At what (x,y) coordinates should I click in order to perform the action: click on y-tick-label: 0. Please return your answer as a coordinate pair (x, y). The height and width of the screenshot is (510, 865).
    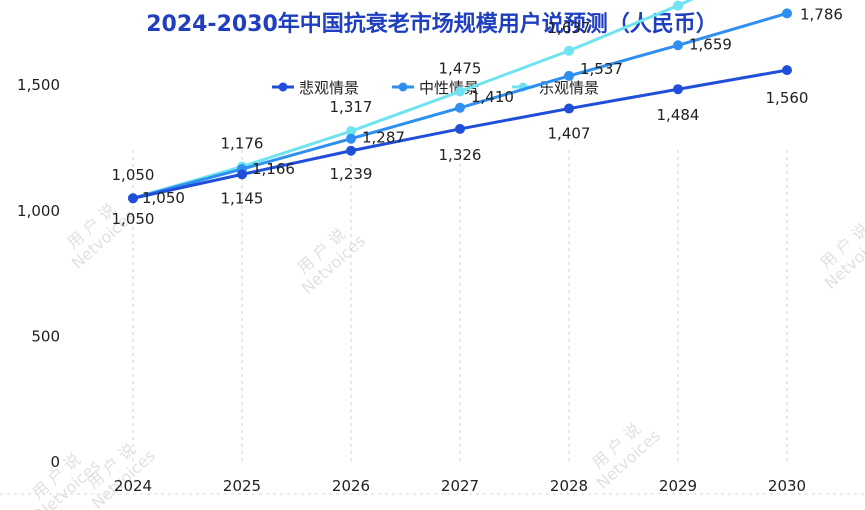
    Looking at the image, I should click on (55, 462).